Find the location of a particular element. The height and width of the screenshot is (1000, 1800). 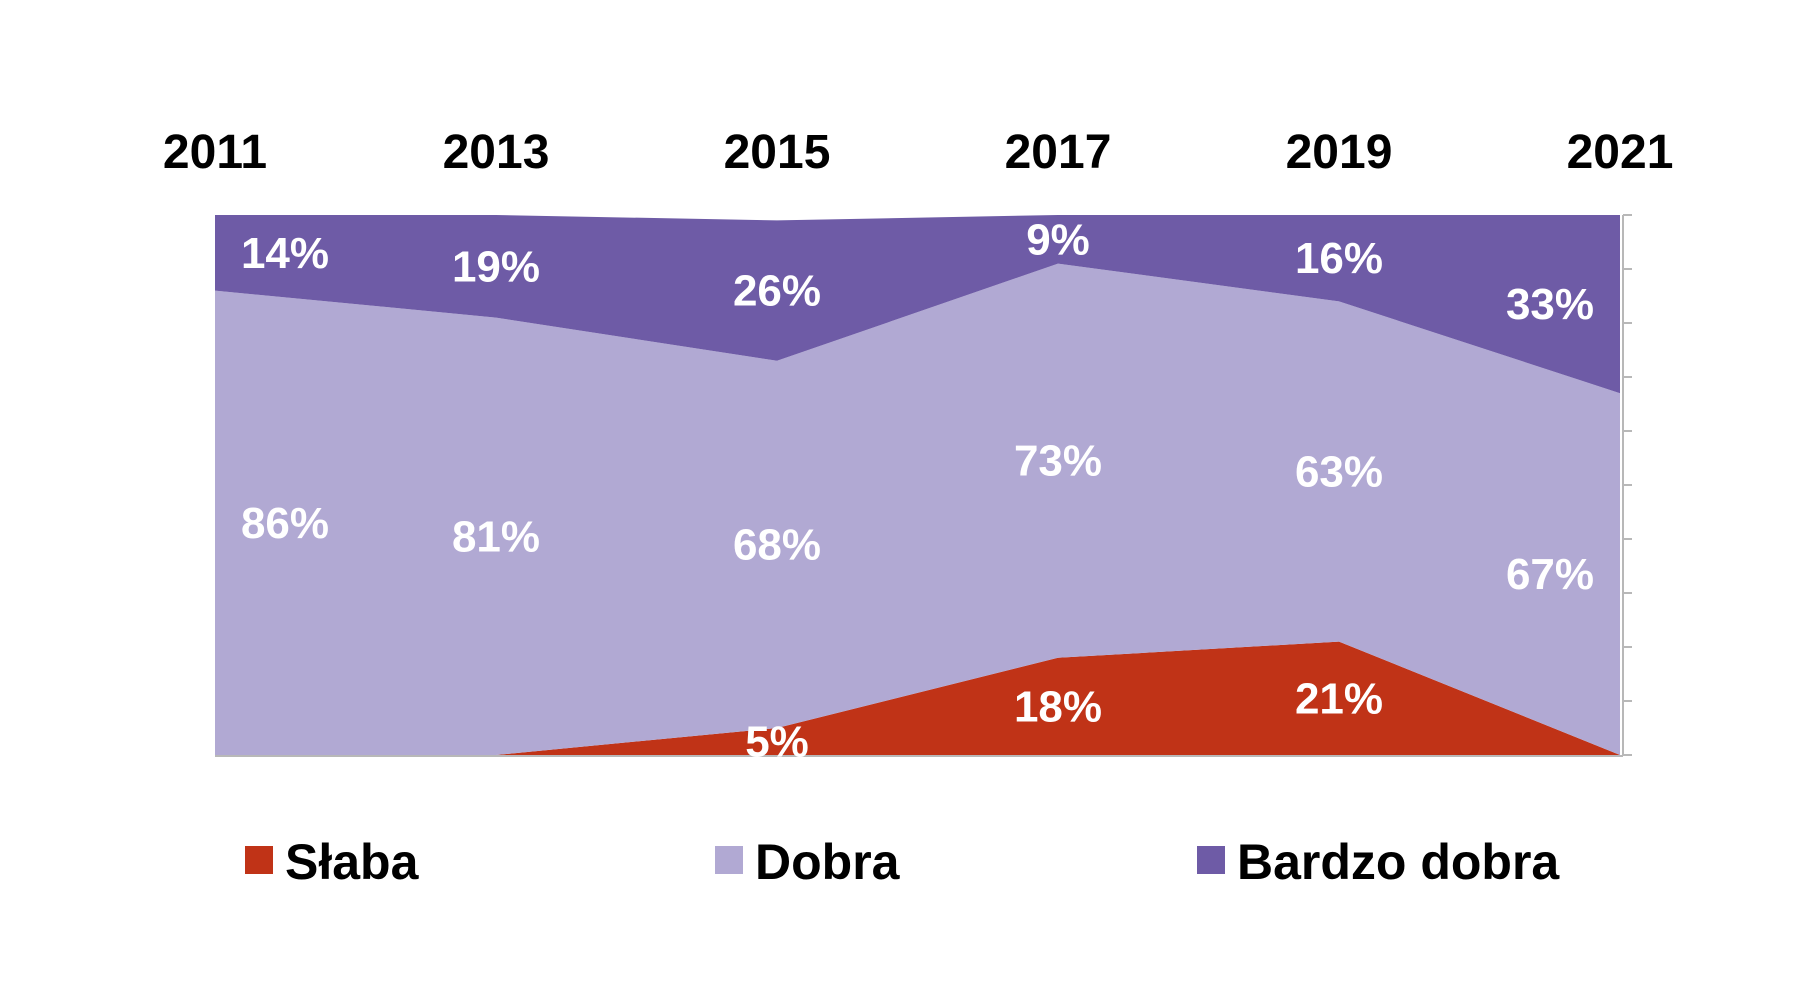

data-label: 81% is located at coordinates (496, 536).